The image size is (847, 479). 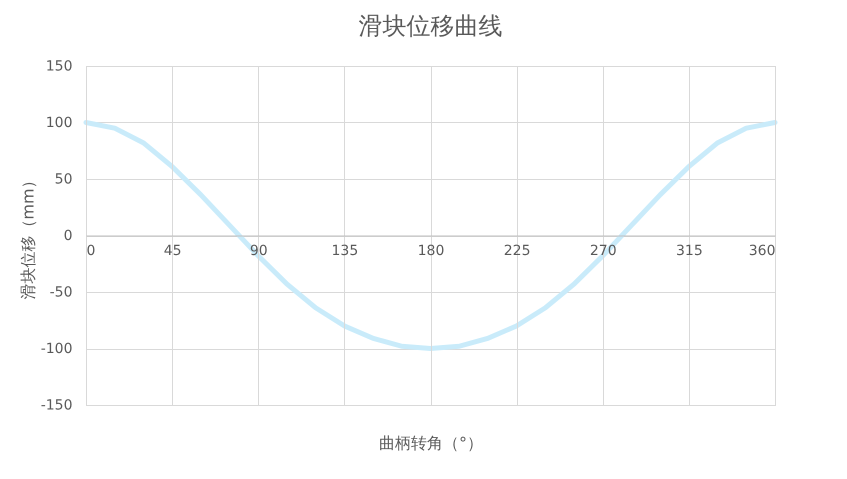 I want to click on y-tick-label: -100, so click(x=56, y=349).